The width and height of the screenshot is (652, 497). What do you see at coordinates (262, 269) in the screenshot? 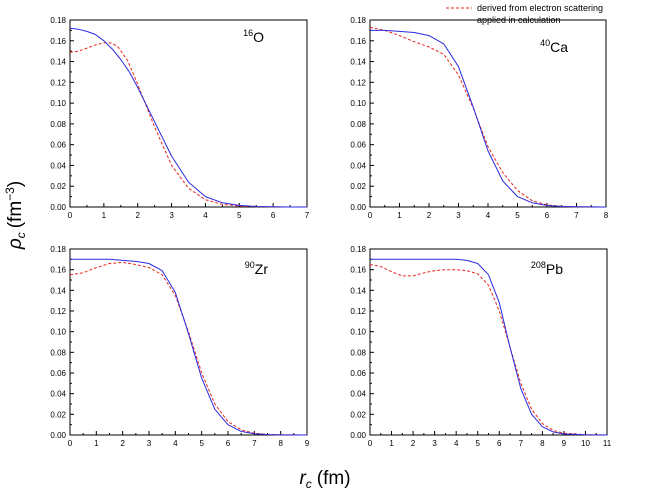
I see `nucleus-symbol: Zr` at bounding box center [262, 269].